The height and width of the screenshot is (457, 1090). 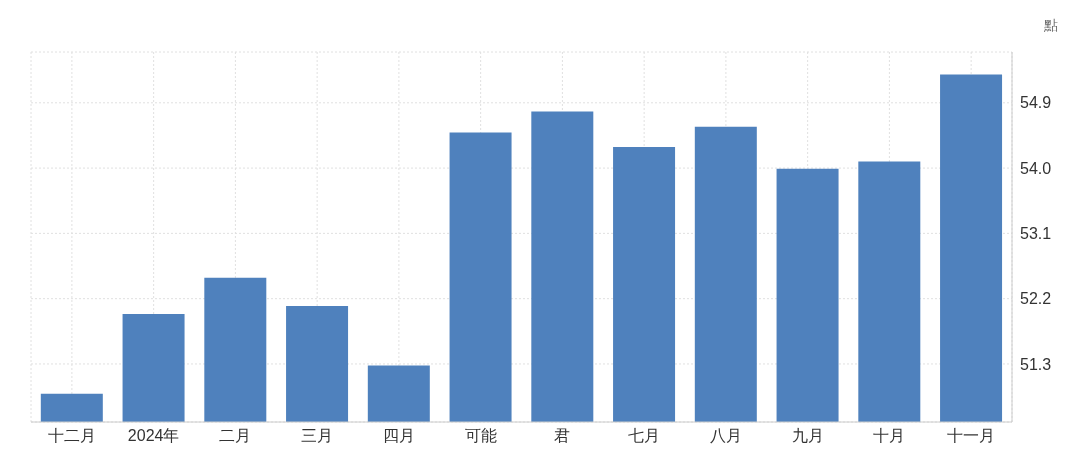 I want to click on y-tick-label: 51.3, so click(x=1036, y=364).